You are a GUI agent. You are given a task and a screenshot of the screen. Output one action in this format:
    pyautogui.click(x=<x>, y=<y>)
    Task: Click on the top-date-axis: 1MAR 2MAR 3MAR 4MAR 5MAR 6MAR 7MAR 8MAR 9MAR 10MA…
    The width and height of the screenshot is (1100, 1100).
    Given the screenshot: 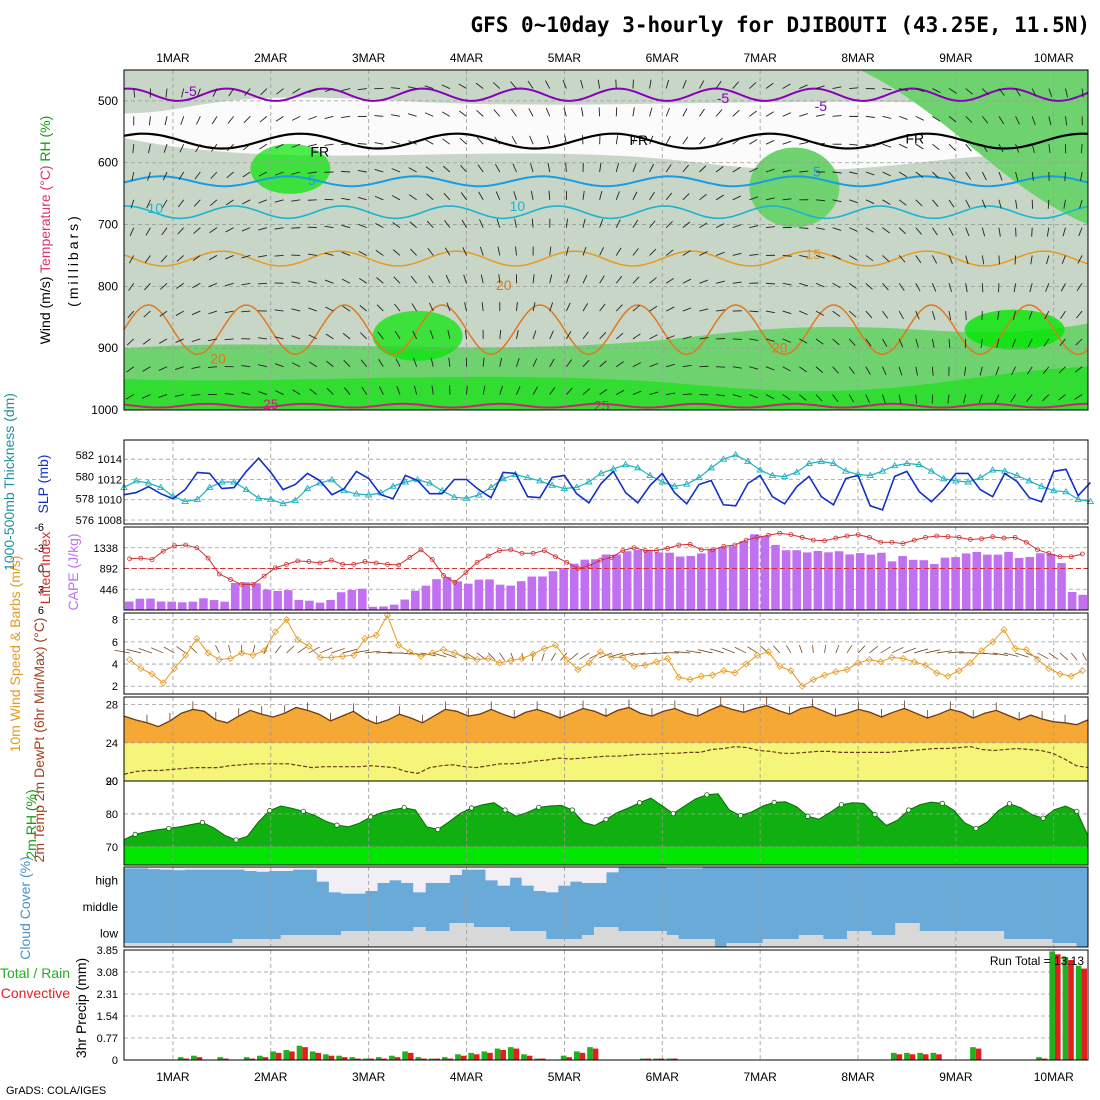 What is the action you would take?
    pyautogui.click(x=615, y=58)
    